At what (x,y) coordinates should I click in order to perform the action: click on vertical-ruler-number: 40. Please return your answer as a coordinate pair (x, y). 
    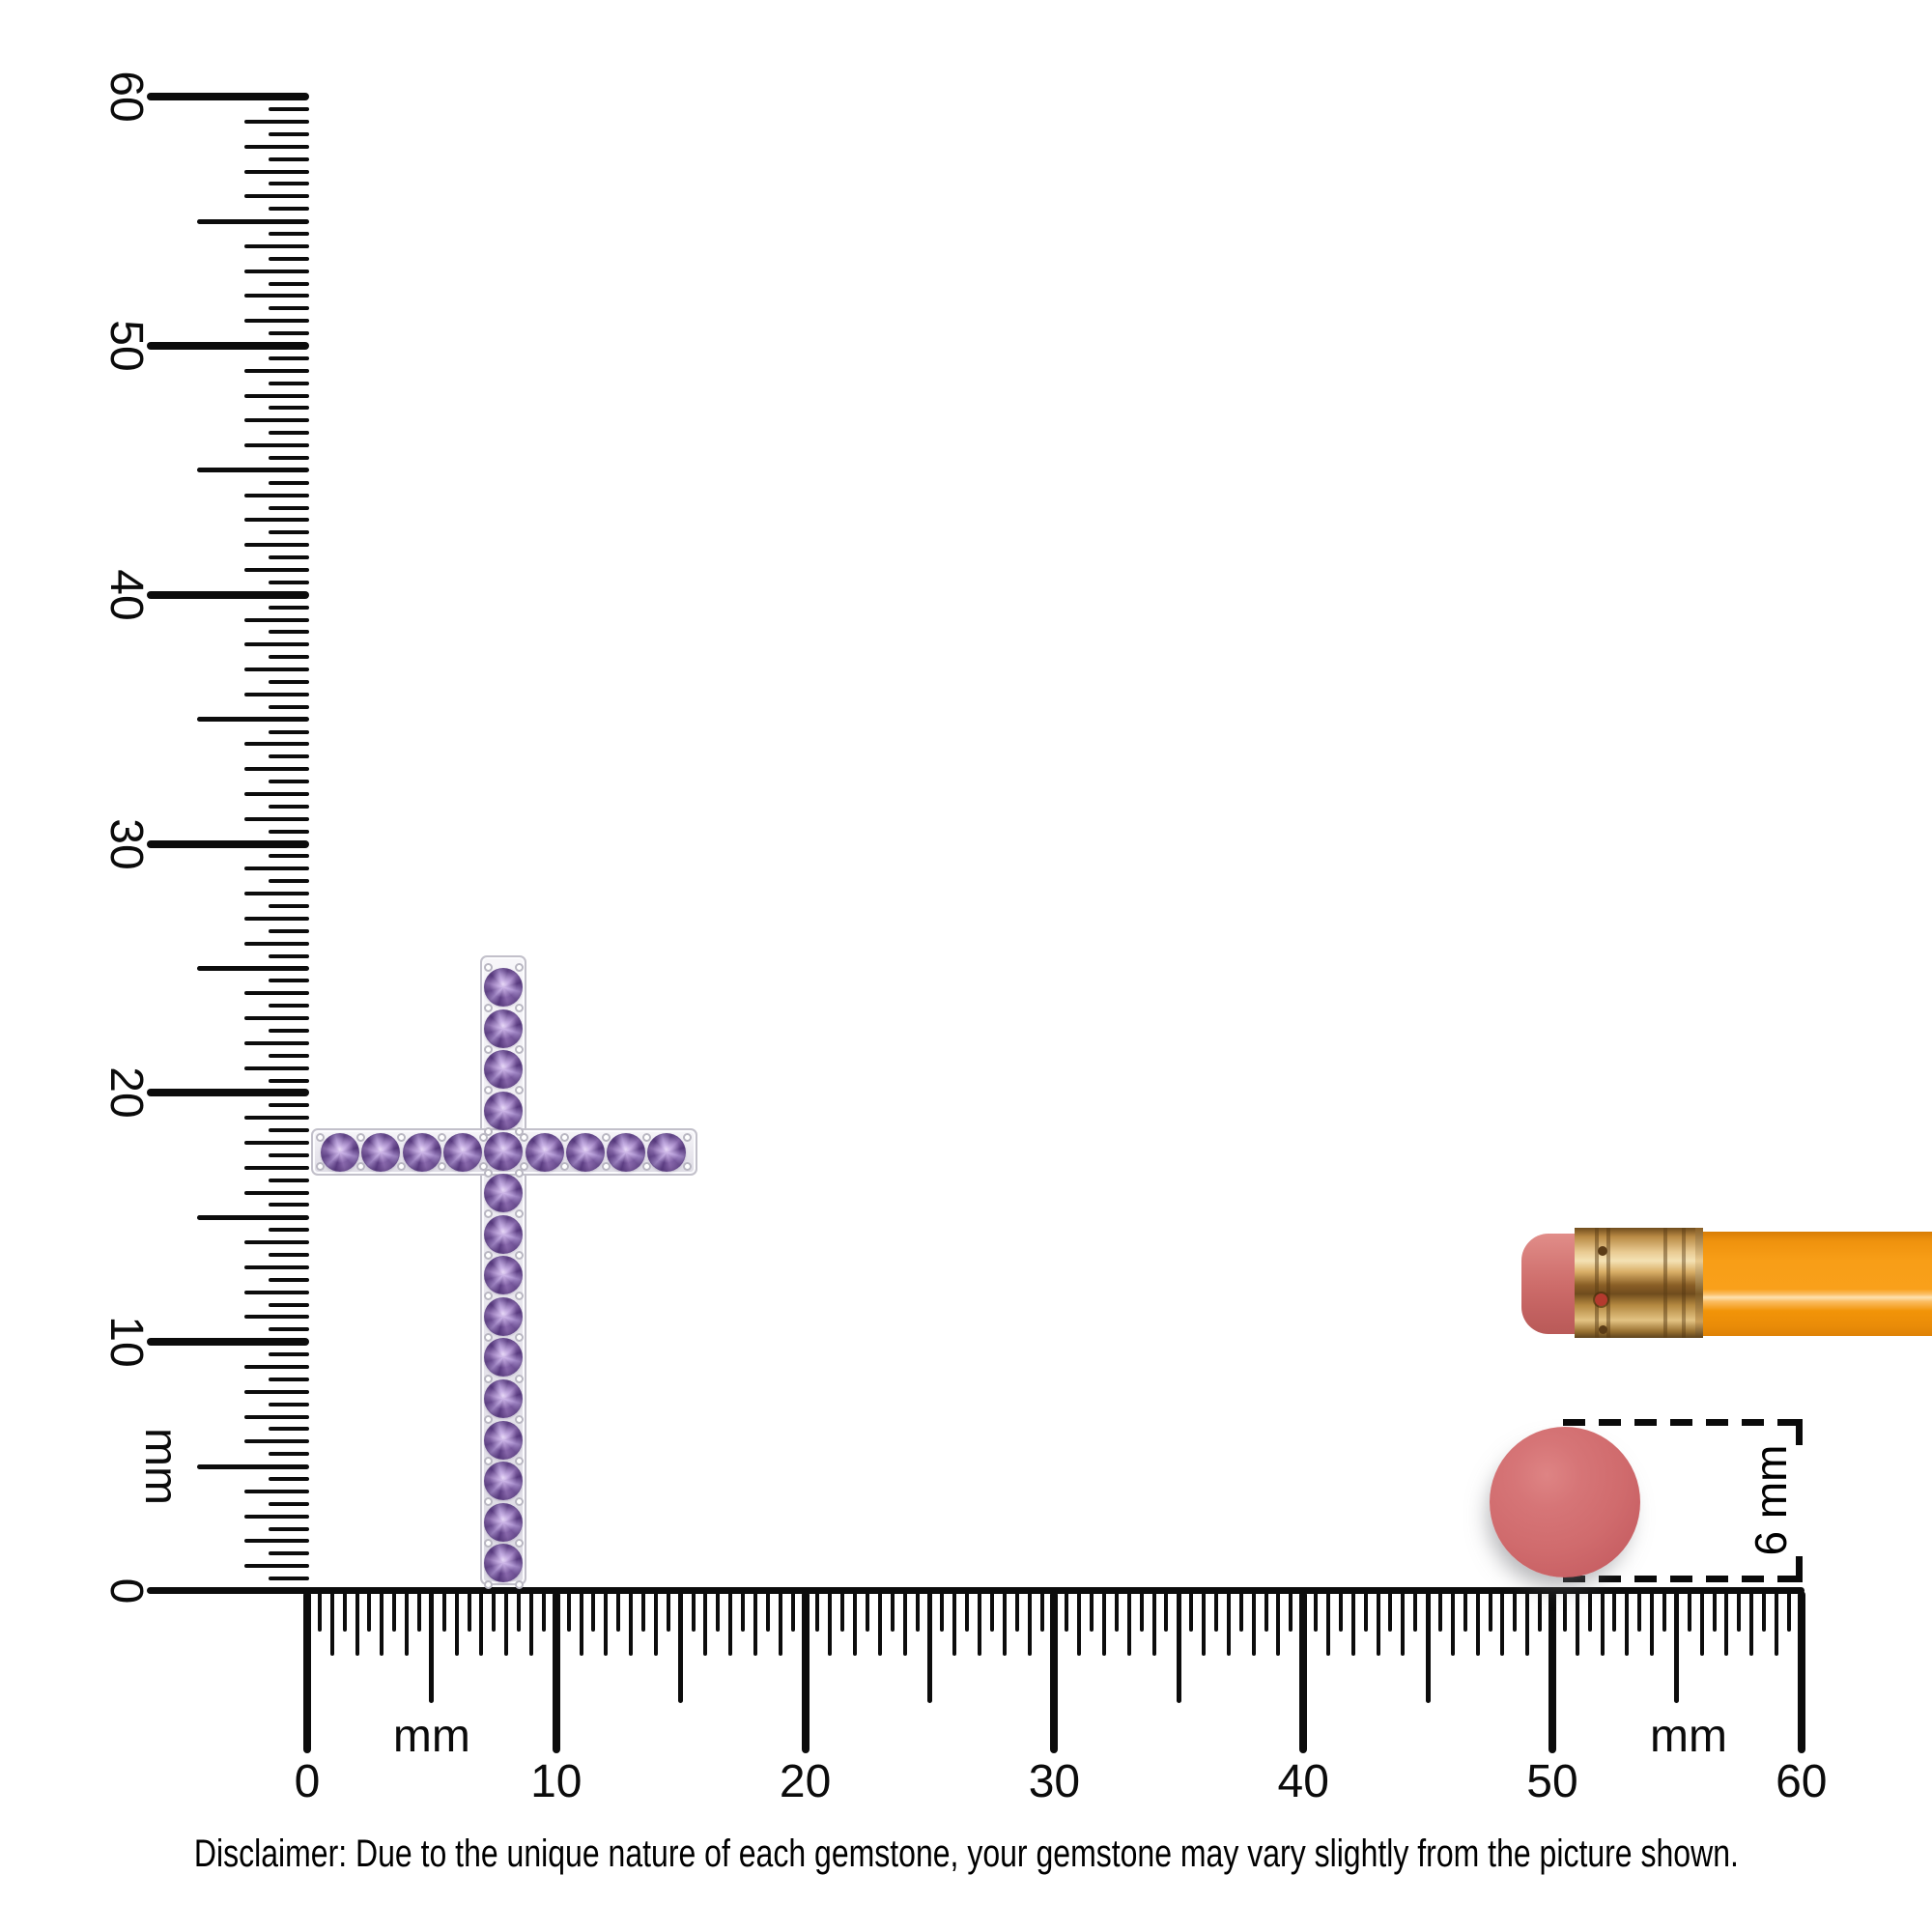
    Looking at the image, I should click on (126, 595).